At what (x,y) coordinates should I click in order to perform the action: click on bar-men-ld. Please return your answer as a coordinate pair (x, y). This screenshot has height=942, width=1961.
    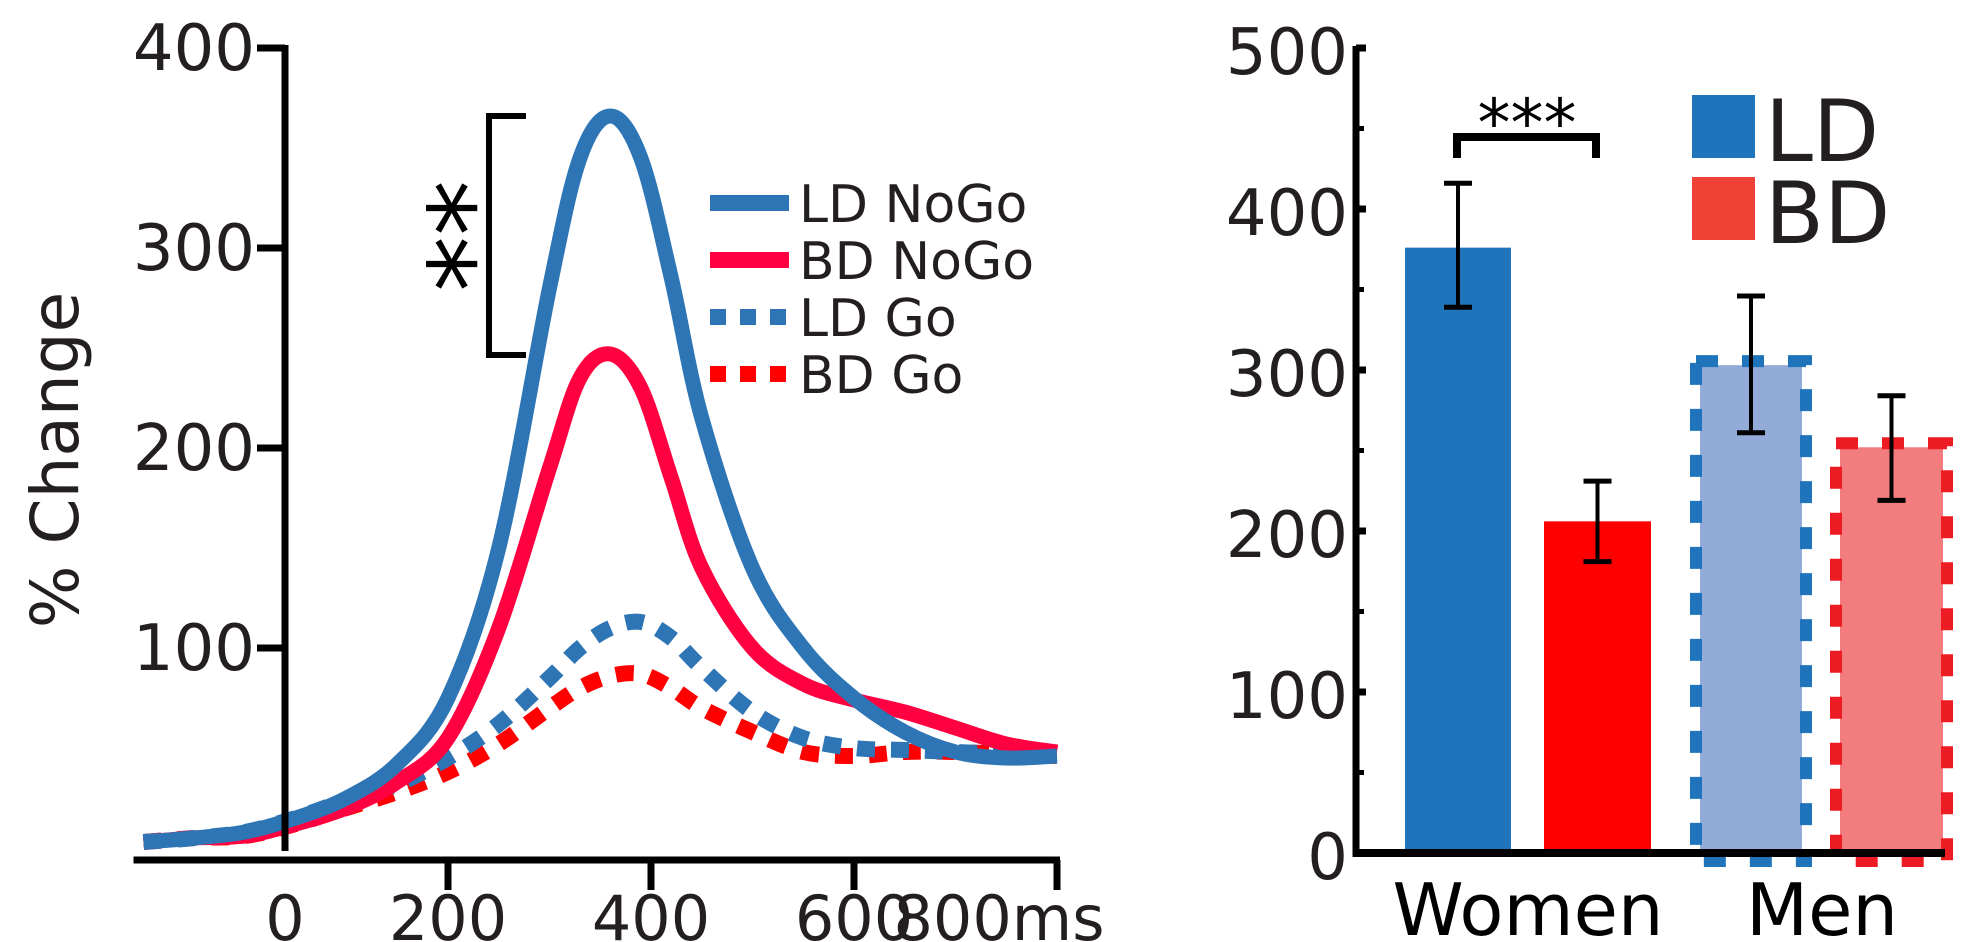
    Looking at the image, I should click on (1751, 580).